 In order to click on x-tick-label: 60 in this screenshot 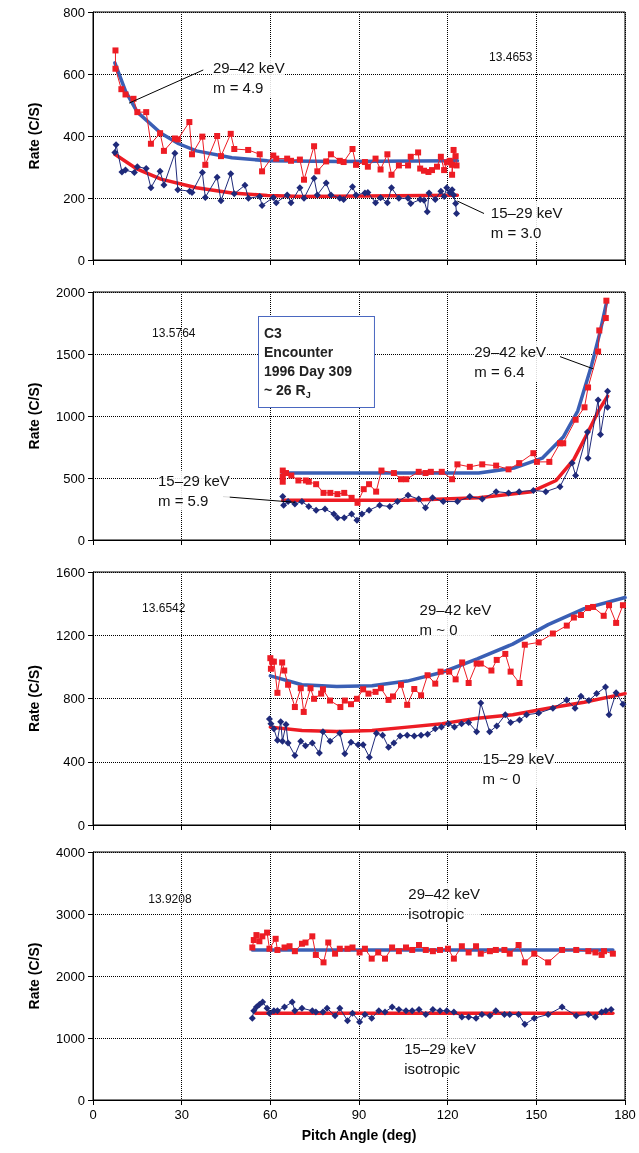, I will do `click(270, 1114)`.